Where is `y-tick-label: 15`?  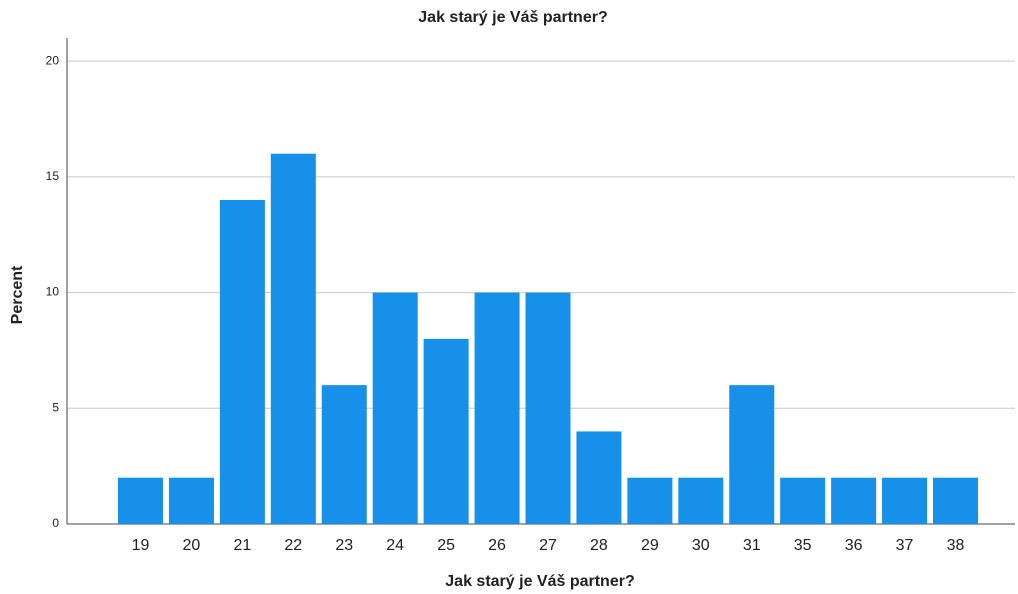
y-tick-label: 15 is located at coordinates (53, 176).